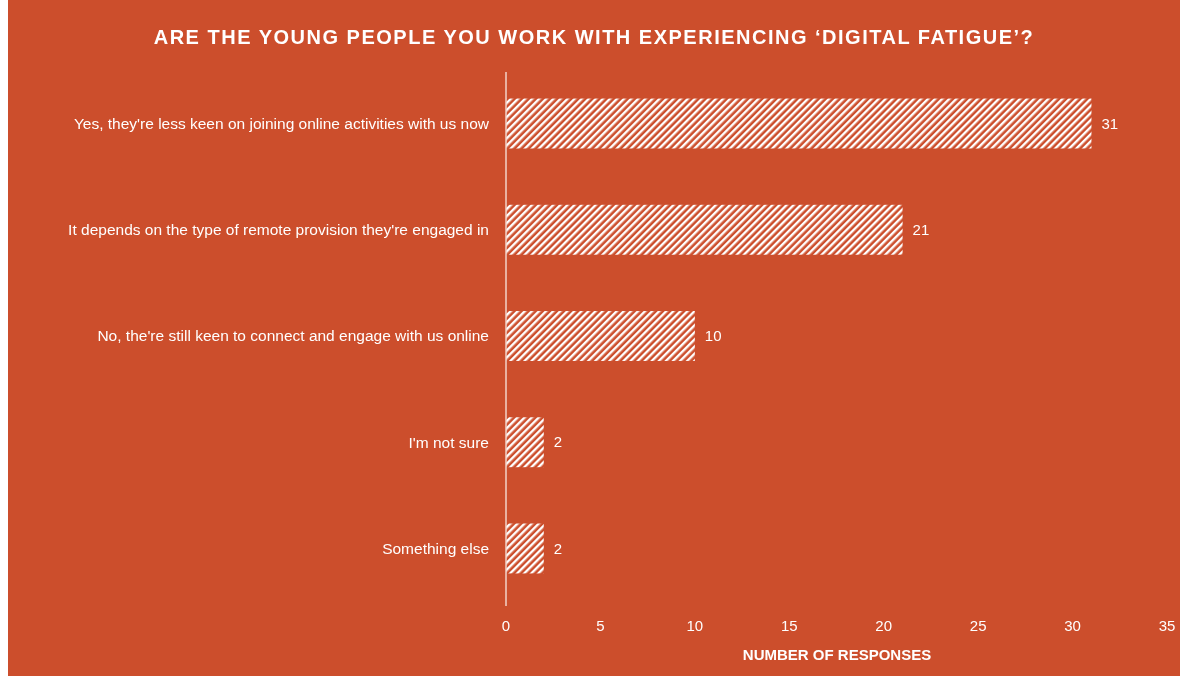 Image resolution: width=1186 pixels, height=676 pixels. Describe the element at coordinates (278, 230) in the screenshot. I see `y-tick-label: It depends on the type of remote provision they're engaged in` at that location.